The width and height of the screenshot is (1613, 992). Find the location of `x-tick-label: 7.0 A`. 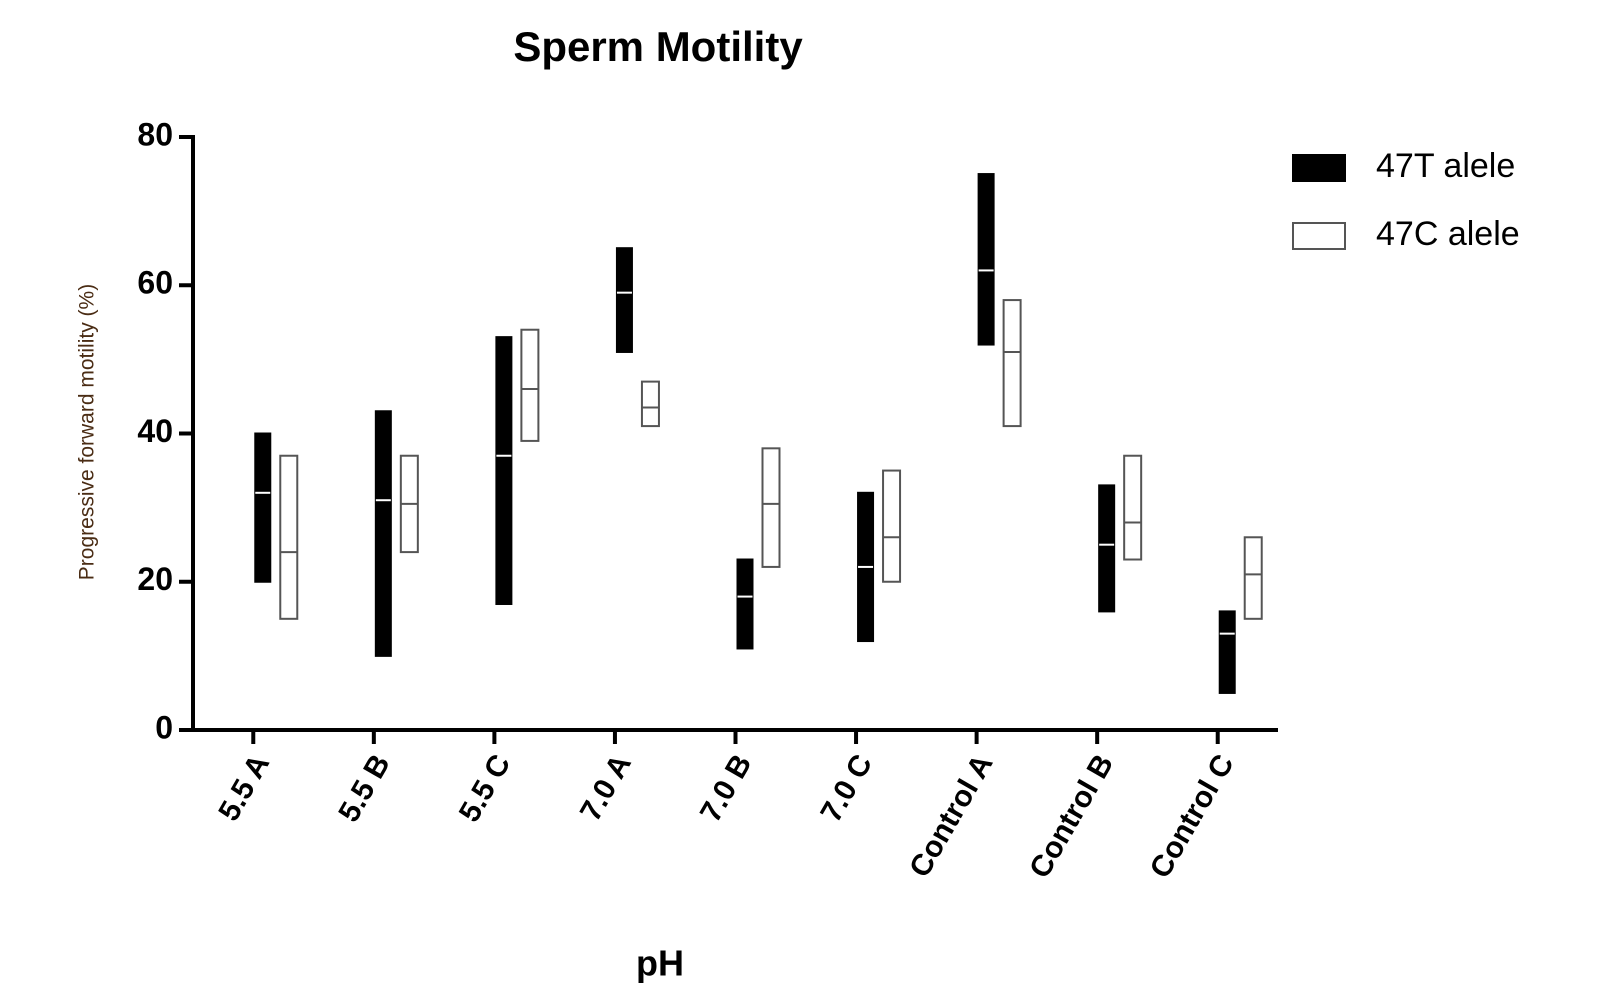

x-tick-label: 7.0 A is located at coordinates (606, 788).